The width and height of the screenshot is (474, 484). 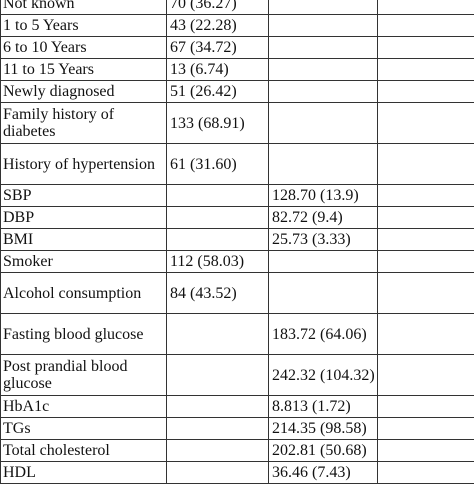 I want to click on row-label-cell: Not known, so click(x=84, y=7).